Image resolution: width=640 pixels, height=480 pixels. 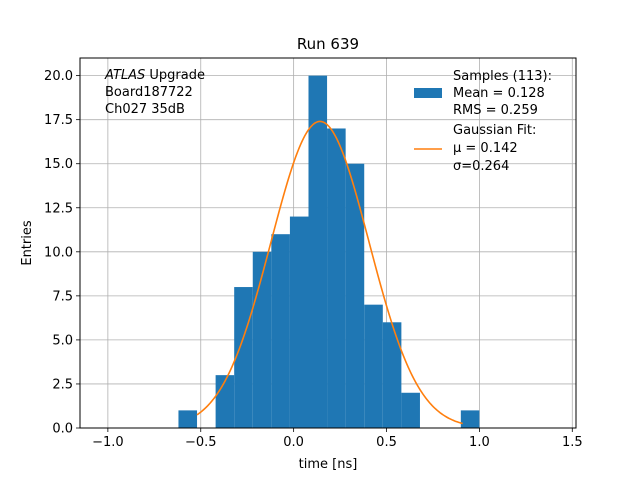 What do you see at coordinates (58, 208) in the screenshot?
I see `y-tick-label: 12.5` at bounding box center [58, 208].